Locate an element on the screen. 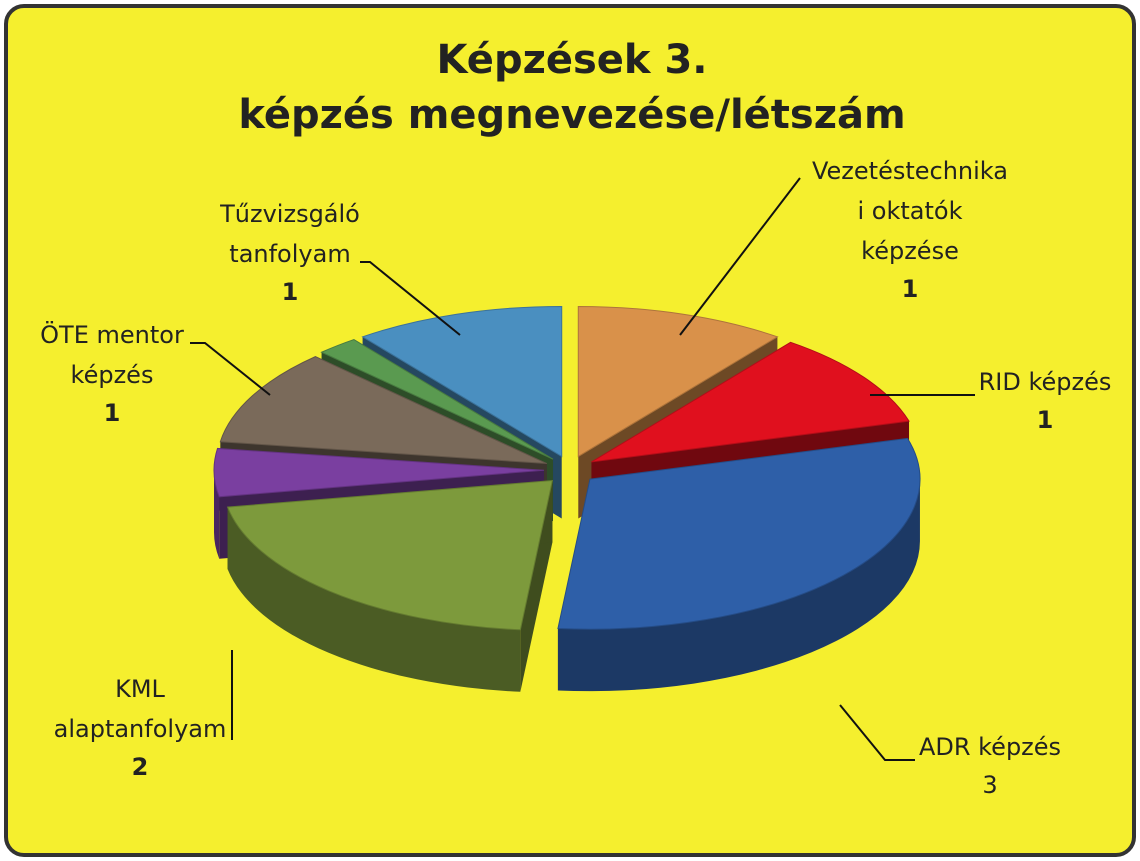 This screenshot has width=1140, height=861. slice-label: KML alaptanfolyam is located at coordinates (140, 709).